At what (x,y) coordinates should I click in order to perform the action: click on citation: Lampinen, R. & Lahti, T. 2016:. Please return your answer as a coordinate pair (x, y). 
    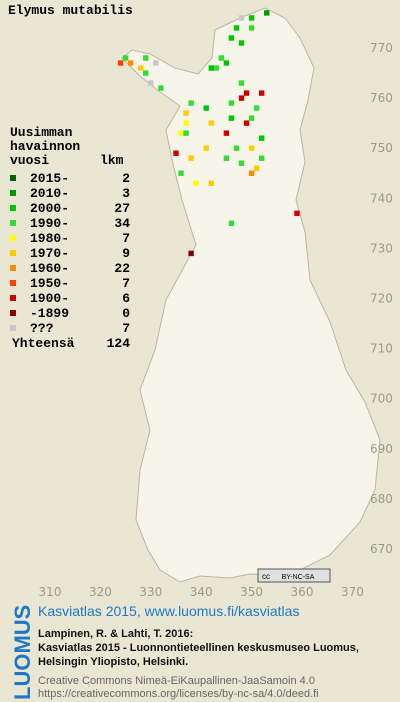
    Looking at the image, I should click on (115, 634).